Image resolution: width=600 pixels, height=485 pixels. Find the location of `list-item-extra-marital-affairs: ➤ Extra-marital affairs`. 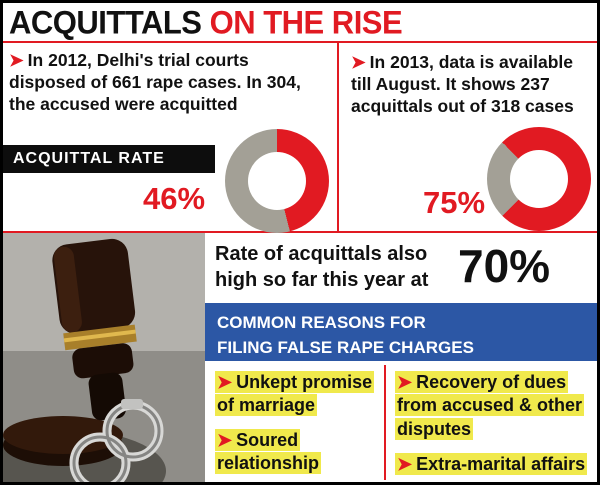

list-item-extra-marital-affairs: ➤ Extra-marital affairs is located at coordinates (496, 464).